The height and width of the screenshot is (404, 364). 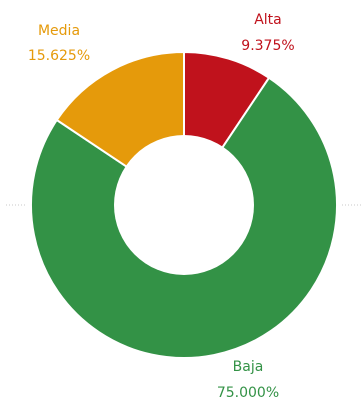 I want to click on slice-value-alta: 9.375%, so click(x=267, y=46).